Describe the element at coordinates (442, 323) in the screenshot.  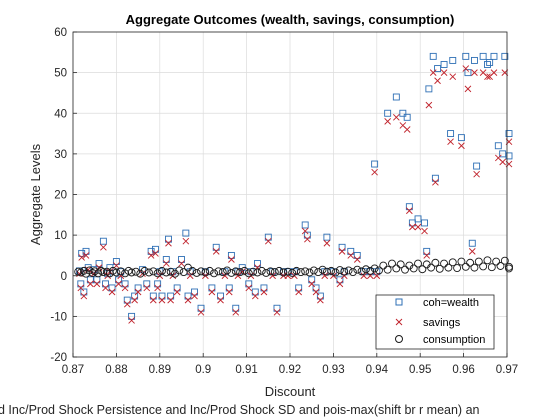
I see `legend-label-savings: savings` at that location.